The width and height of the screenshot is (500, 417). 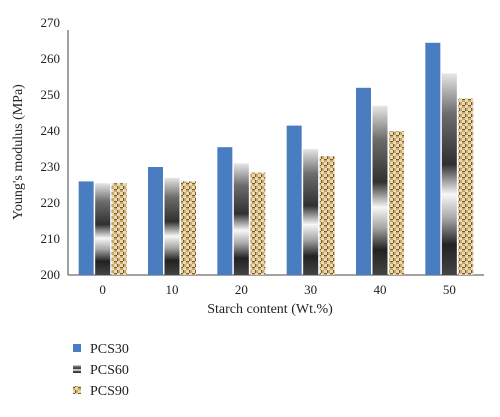 I want to click on x-tick-label: 10, so click(x=172, y=289).